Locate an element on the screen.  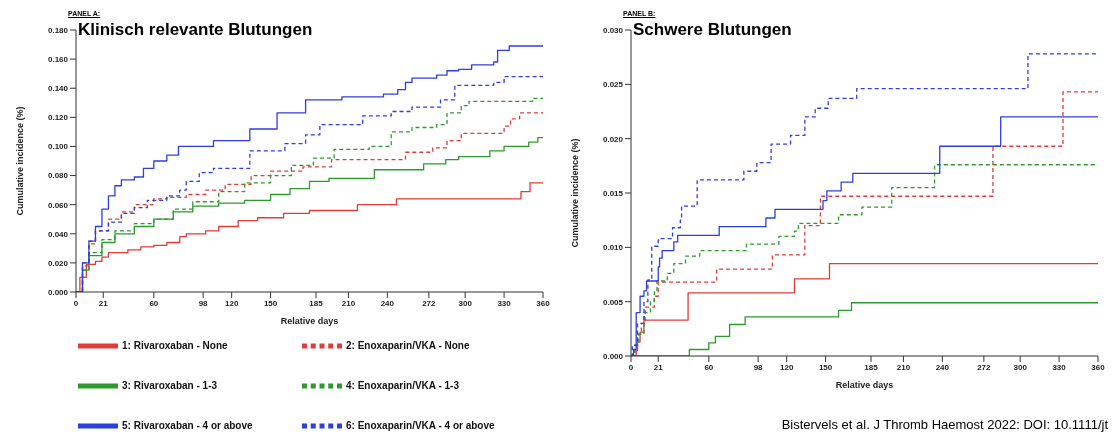
chart-title: Schwere Blutungen is located at coordinates (712, 30).